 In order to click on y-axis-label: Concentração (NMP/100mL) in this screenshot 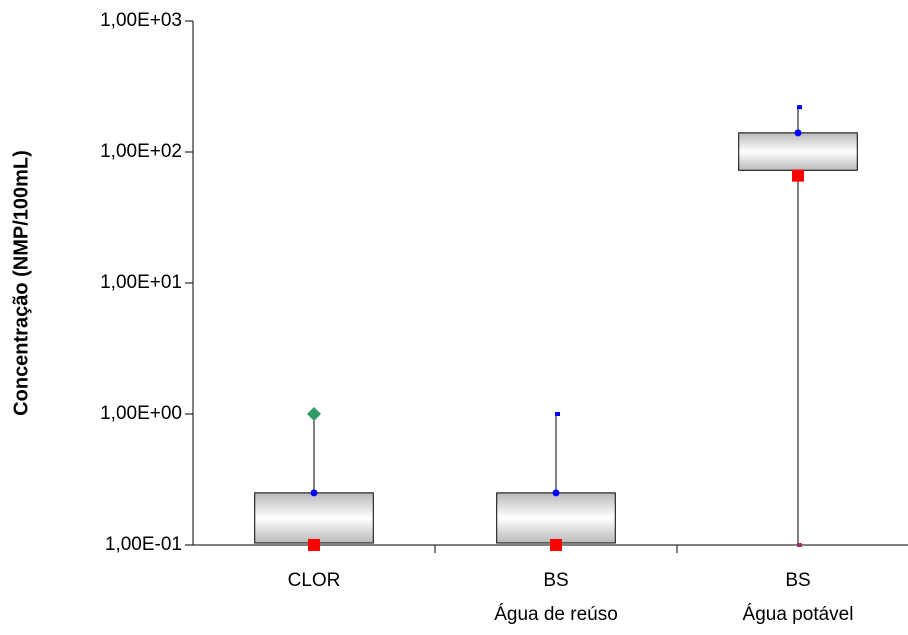, I will do `click(21, 283)`.